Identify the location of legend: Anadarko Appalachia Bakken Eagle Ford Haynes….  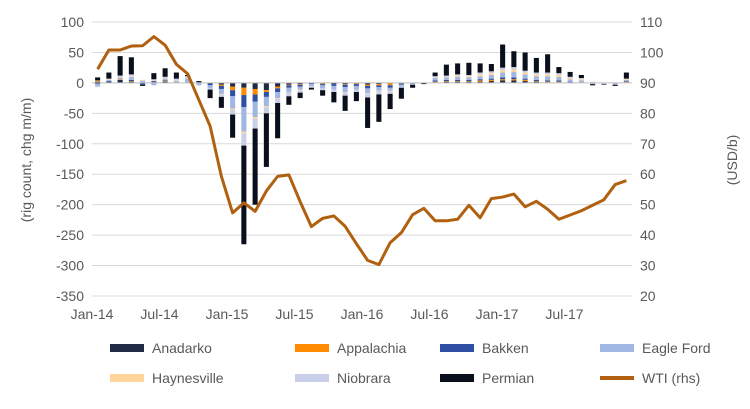
(405, 371).